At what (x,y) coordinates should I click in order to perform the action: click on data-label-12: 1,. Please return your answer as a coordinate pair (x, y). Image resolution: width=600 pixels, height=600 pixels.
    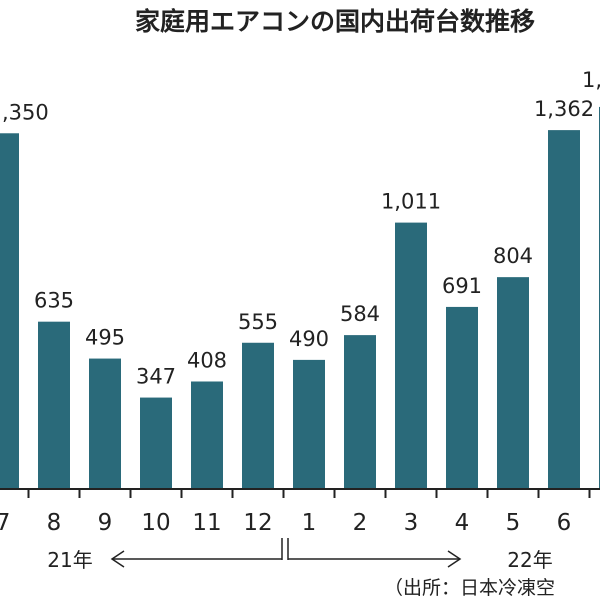
    Looking at the image, I should click on (591, 80).